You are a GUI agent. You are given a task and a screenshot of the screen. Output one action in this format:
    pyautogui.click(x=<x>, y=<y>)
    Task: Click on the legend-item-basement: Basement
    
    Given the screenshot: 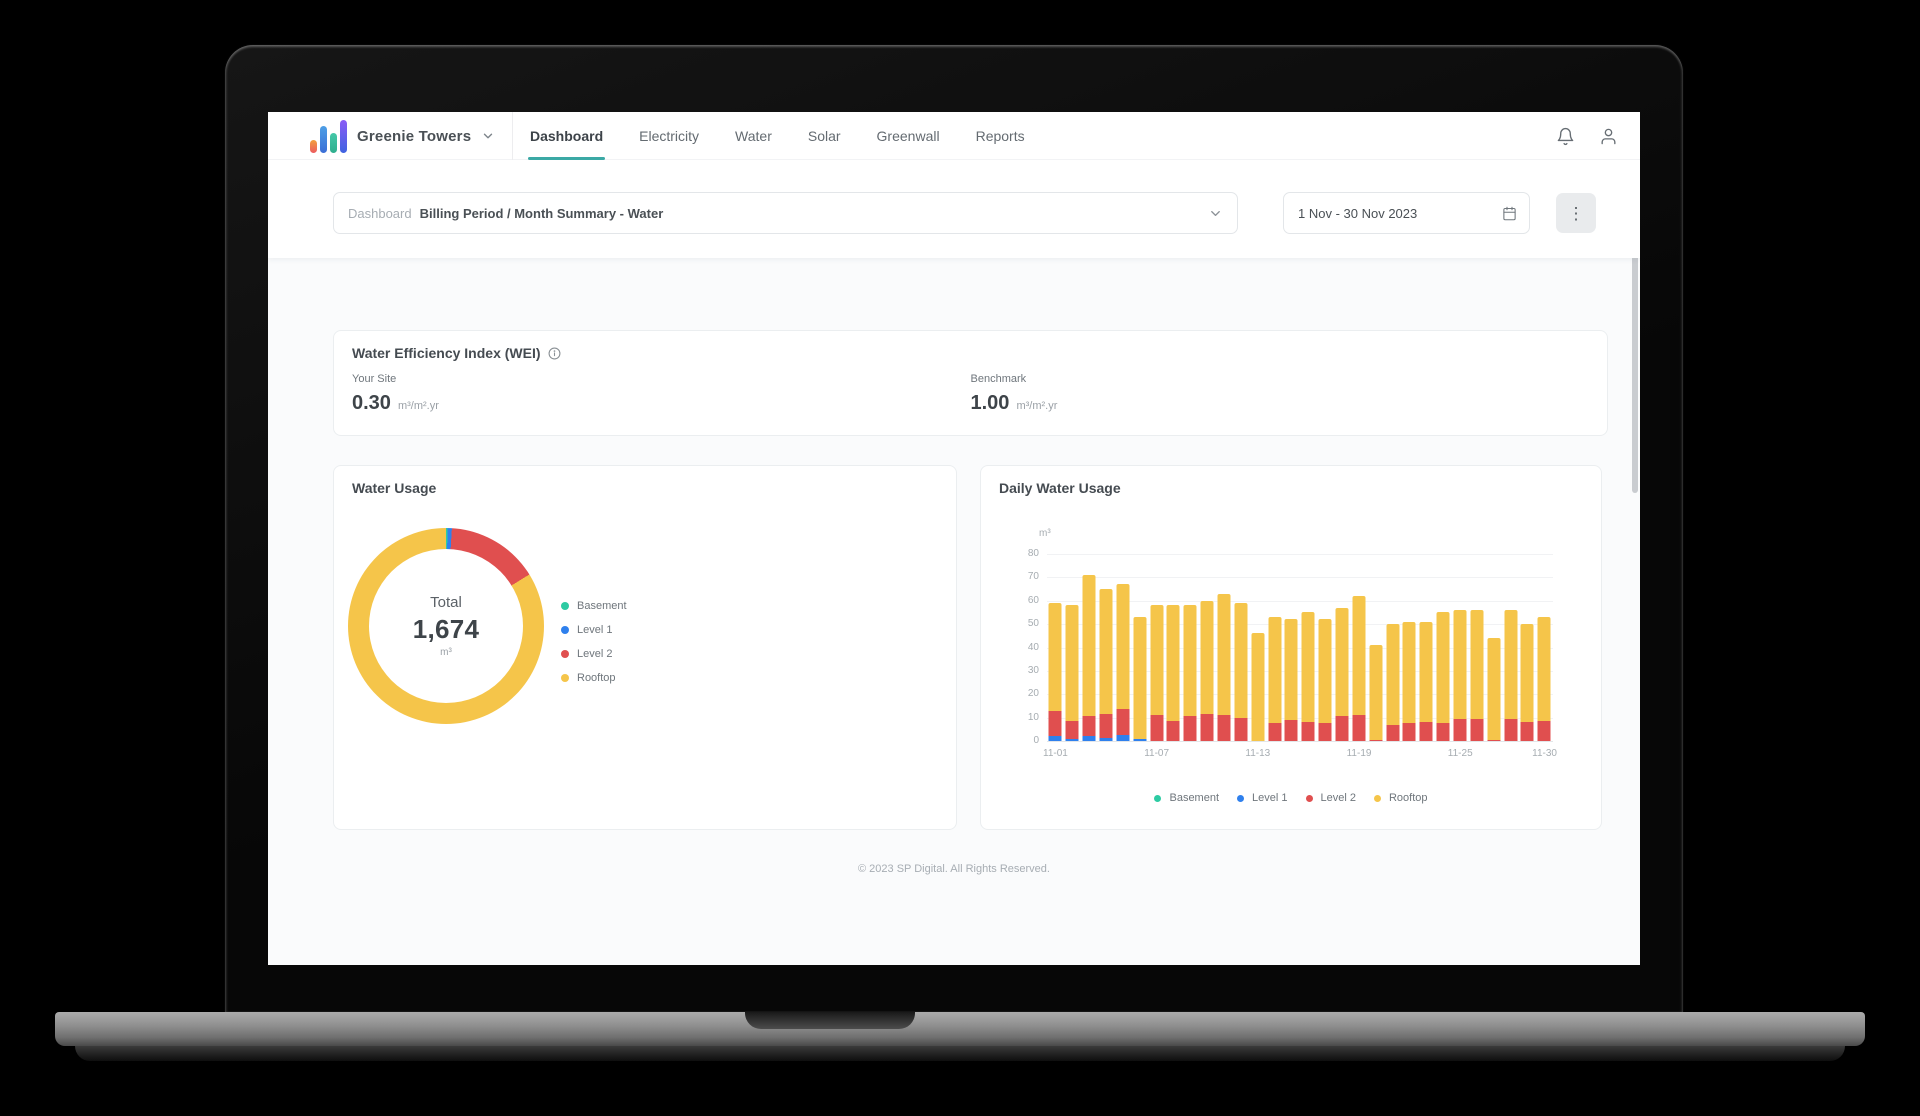 What is the action you would take?
    pyautogui.click(x=594, y=606)
    